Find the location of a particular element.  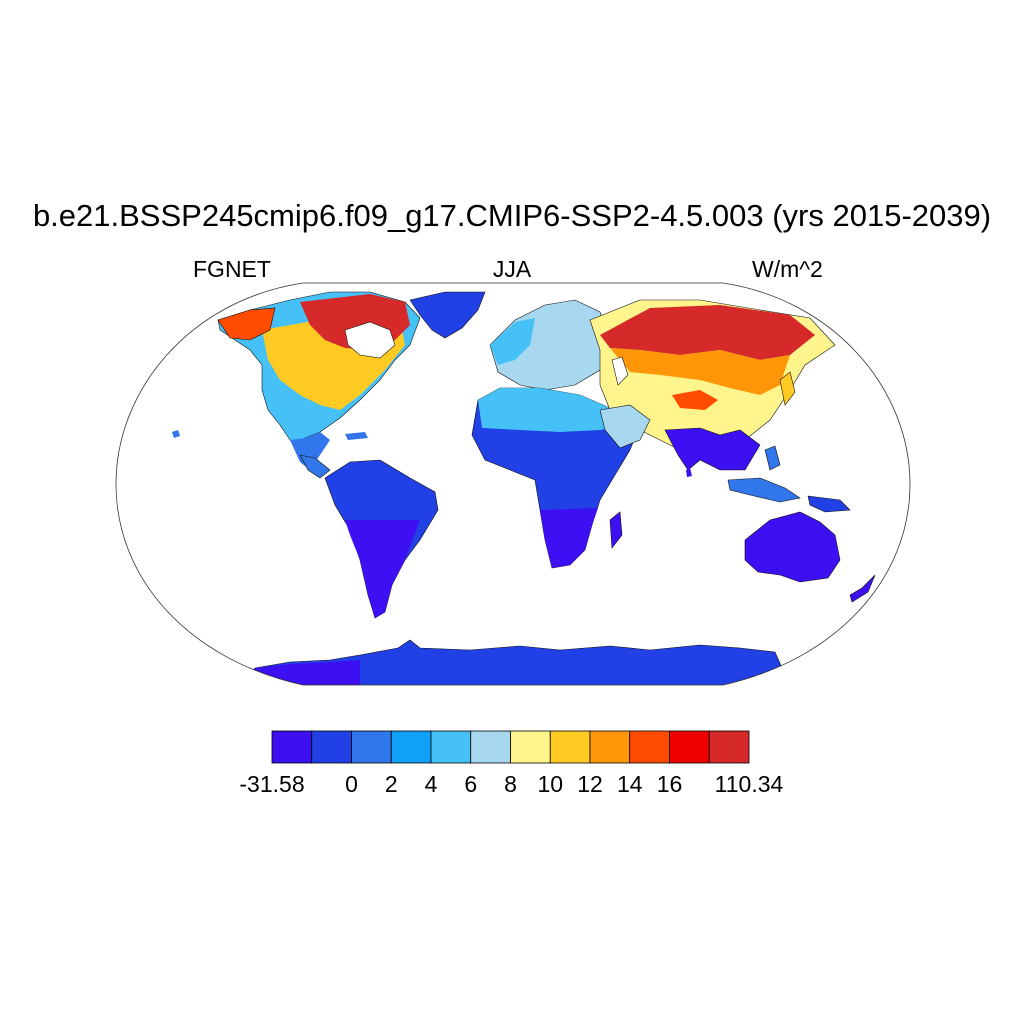

antarctica is located at coordinates (515, 662).